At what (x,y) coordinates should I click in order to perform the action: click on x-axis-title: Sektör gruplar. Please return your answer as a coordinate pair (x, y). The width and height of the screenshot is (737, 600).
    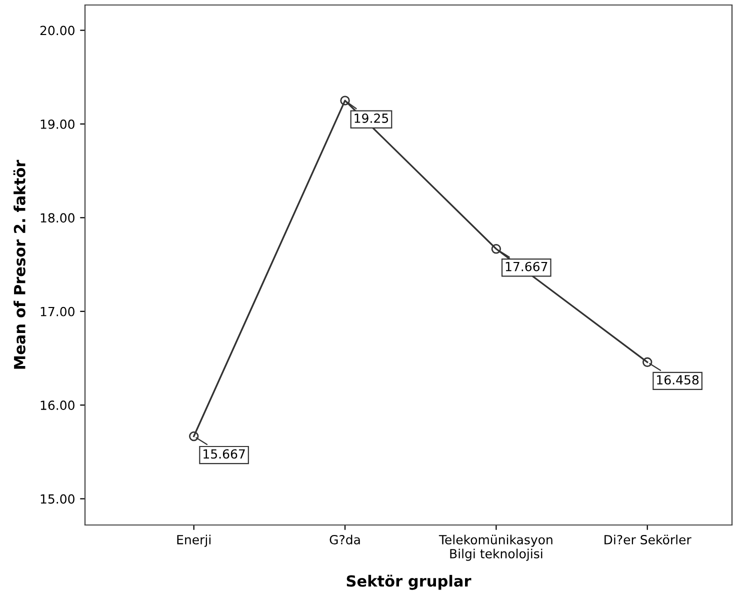
    Looking at the image, I should click on (409, 582).